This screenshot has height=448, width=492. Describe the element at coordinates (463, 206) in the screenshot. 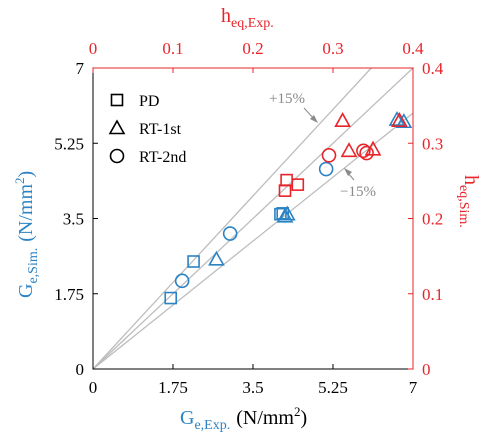

I see `y2-axis-label-sub: eq,Sim.` at that location.